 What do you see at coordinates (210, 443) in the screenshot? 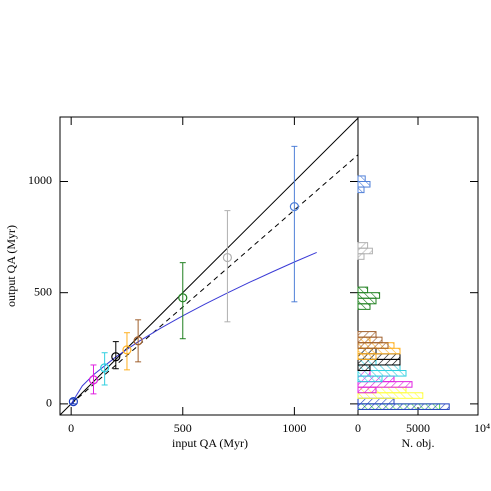
I see `x-axis-label: input QA (Myr)` at bounding box center [210, 443].